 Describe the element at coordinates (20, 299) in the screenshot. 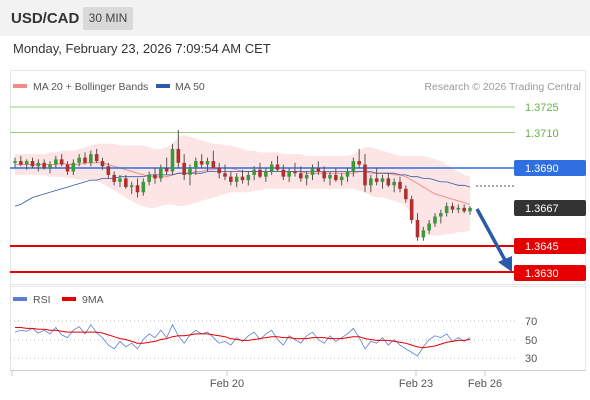

I see `rsi-legend-swatch` at that location.